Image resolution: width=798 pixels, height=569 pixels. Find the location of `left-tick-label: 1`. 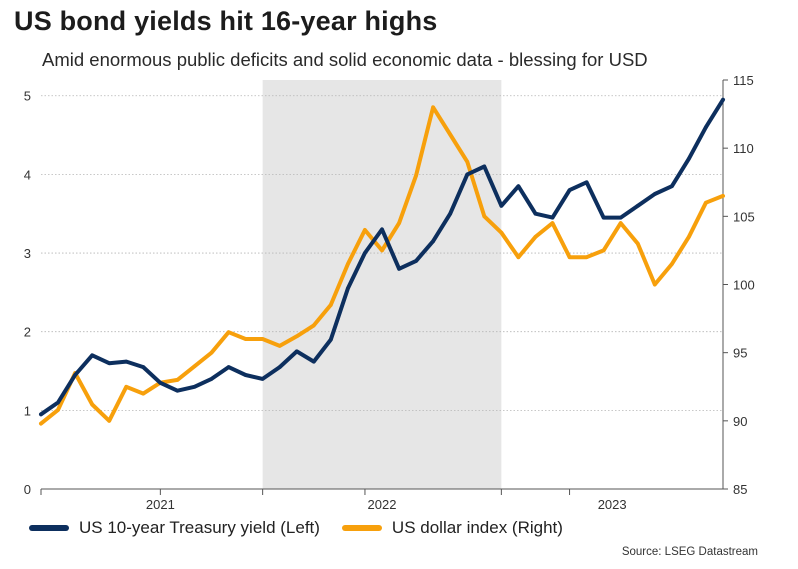

left-tick-label: 1 is located at coordinates (27, 410).